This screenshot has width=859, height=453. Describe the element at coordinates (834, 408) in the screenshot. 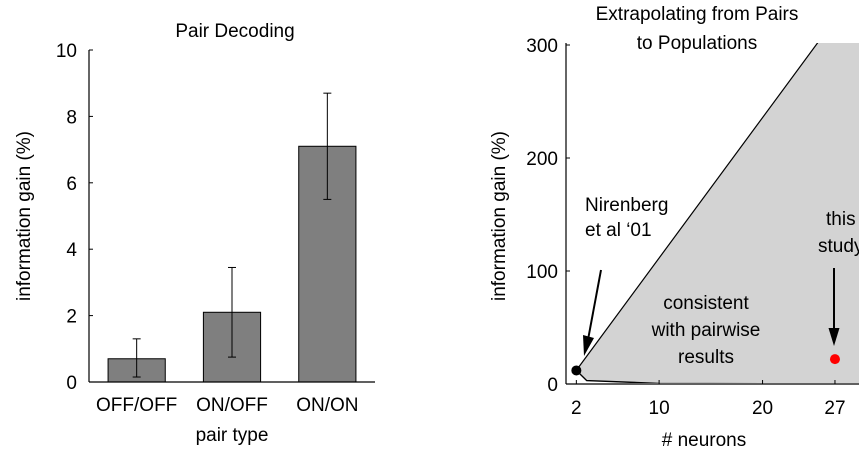

I see `x-tick-label: 27` at that location.